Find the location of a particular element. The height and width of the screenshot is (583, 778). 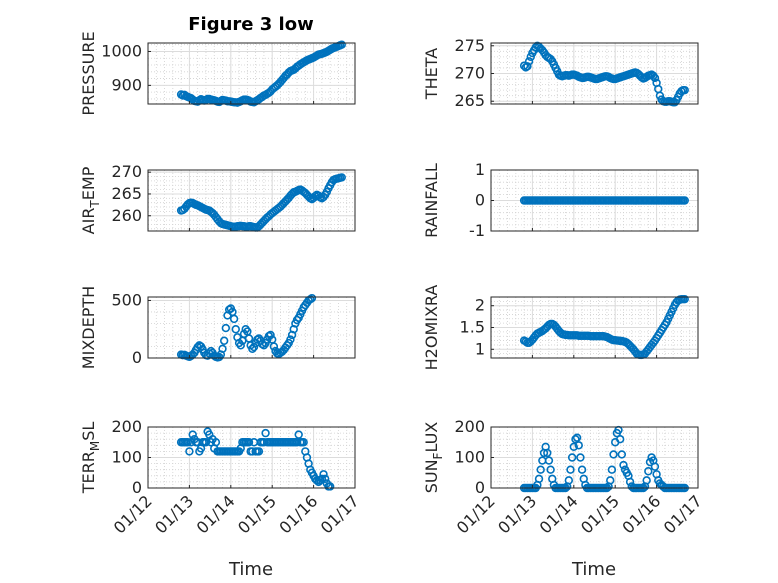

y-axis-label: SUNFLUX is located at coordinates (433, 458).